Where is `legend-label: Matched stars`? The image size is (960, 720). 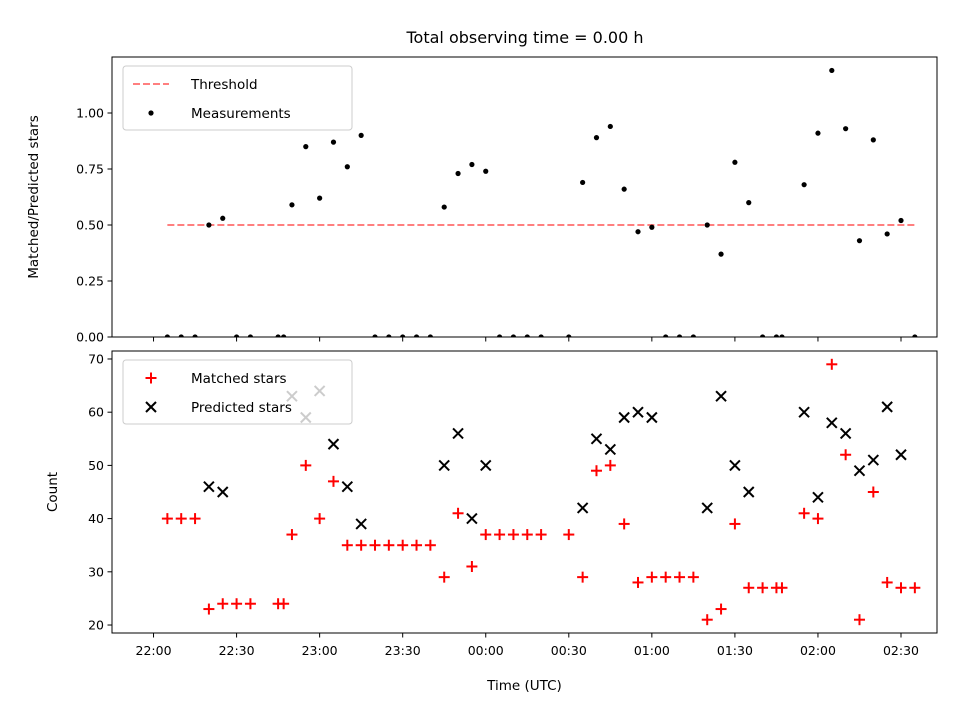
legend-label: Matched stars is located at coordinates (239, 379).